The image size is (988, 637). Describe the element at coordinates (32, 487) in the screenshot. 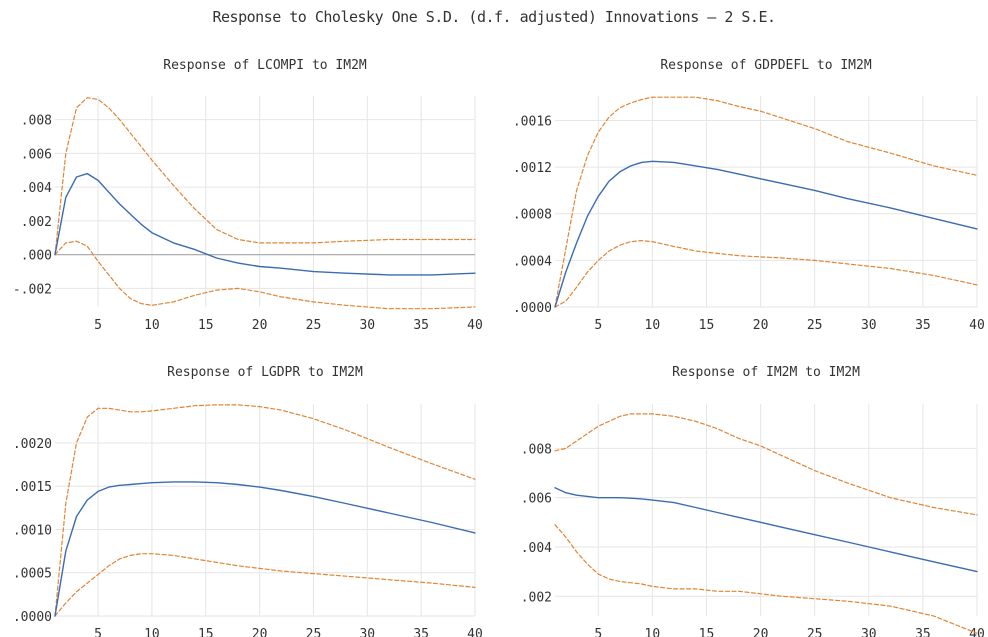

I see `y-tick-label: .0015` at that location.